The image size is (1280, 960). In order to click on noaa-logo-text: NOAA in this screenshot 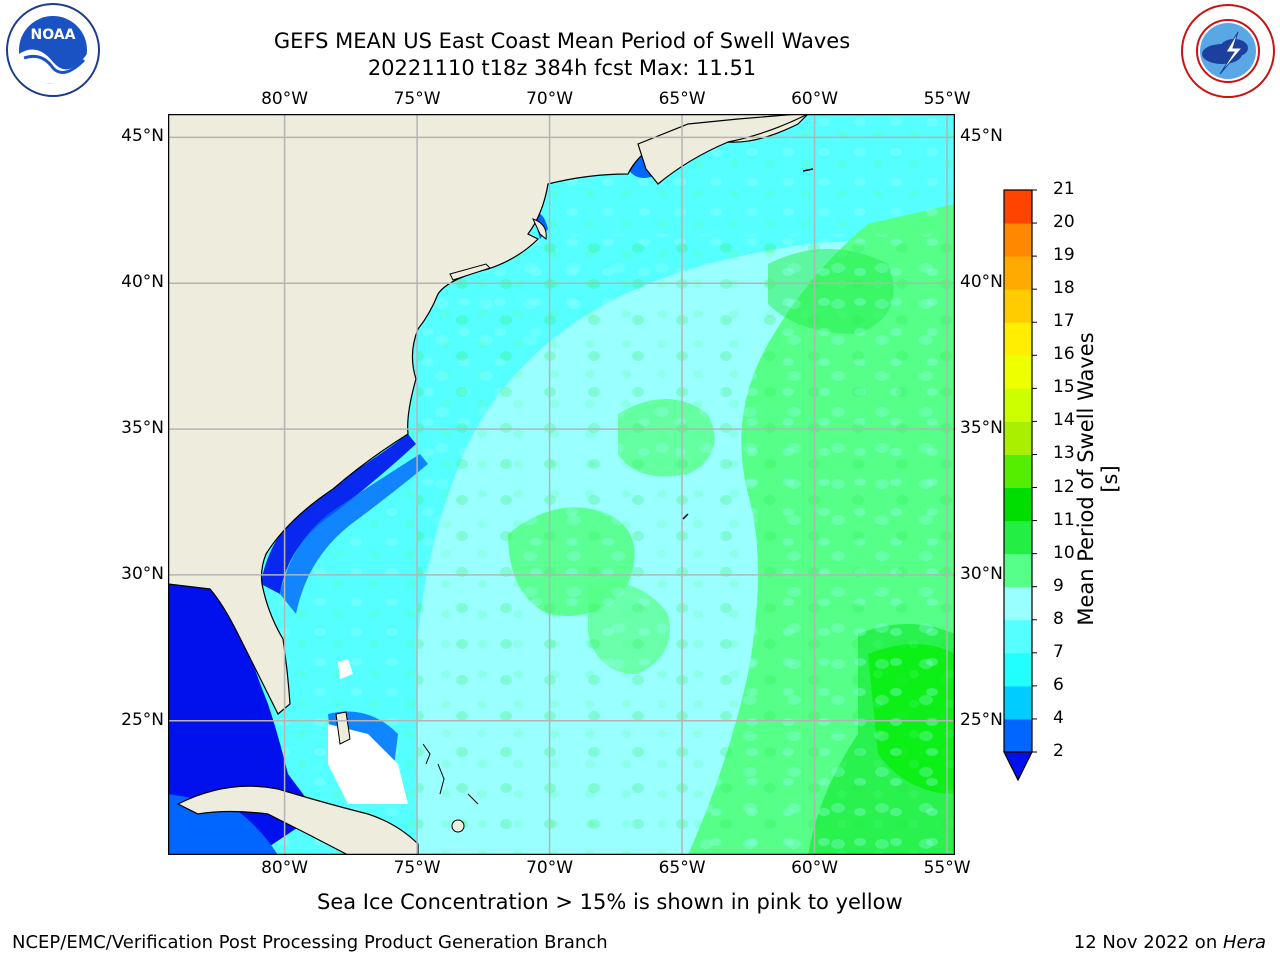, I will do `click(53, 35)`.